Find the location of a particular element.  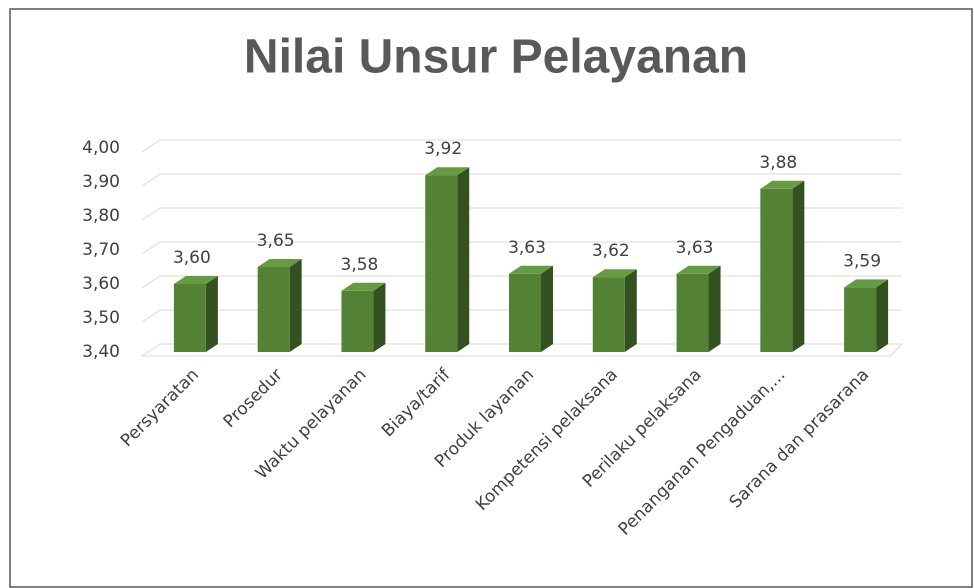

y-tick-label: 3,90 is located at coordinates (101, 182).